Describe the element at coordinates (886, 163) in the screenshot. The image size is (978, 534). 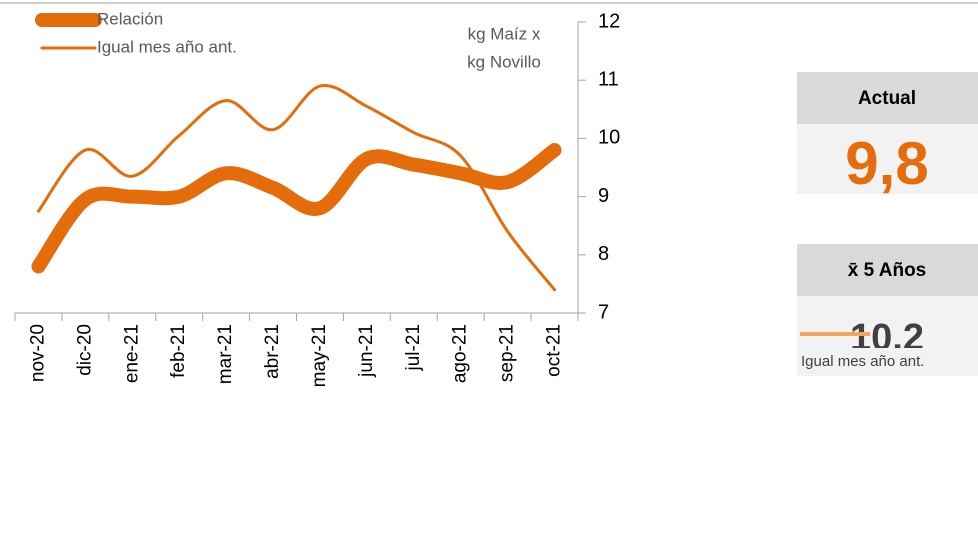
I see `panel-value: 9,8` at that location.